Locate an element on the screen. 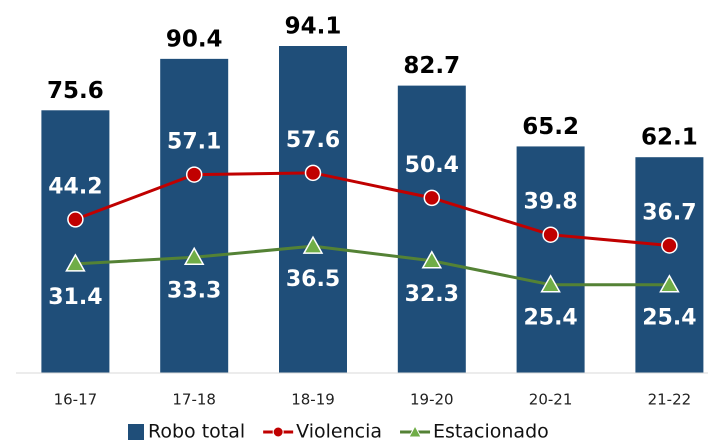 The width and height of the screenshot is (710, 444). bar-label: 62.1 is located at coordinates (669, 138).